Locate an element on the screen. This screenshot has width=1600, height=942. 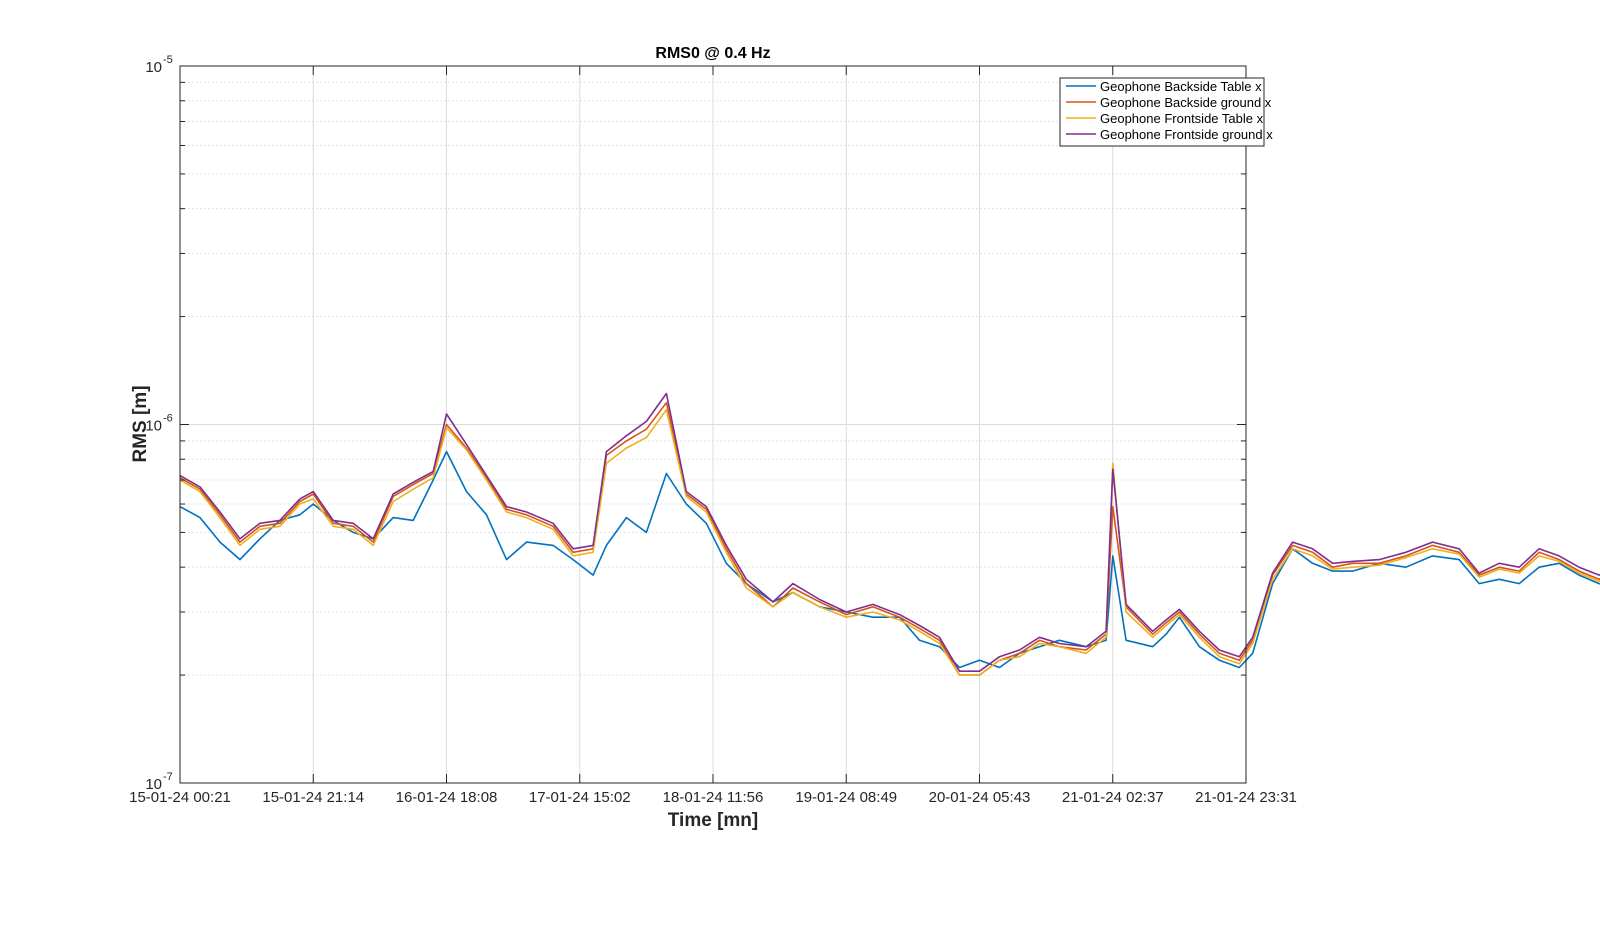
y-tick-labels: 10-710-610-5 is located at coordinates (158, 423).